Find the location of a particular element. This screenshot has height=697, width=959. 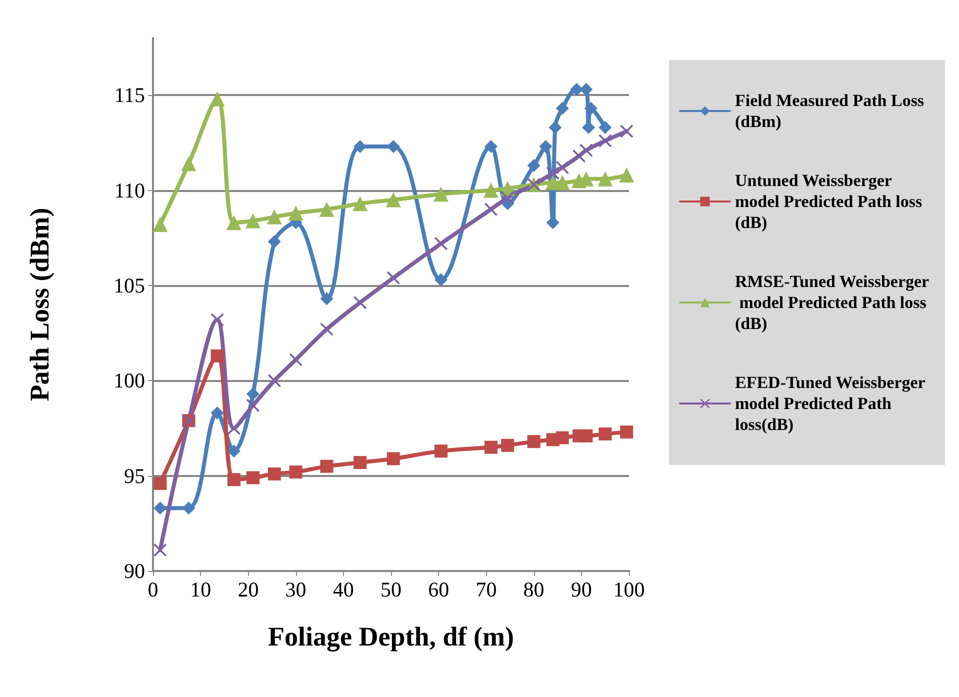

x-tick-label: 100 is located at coordinates (629, 590).